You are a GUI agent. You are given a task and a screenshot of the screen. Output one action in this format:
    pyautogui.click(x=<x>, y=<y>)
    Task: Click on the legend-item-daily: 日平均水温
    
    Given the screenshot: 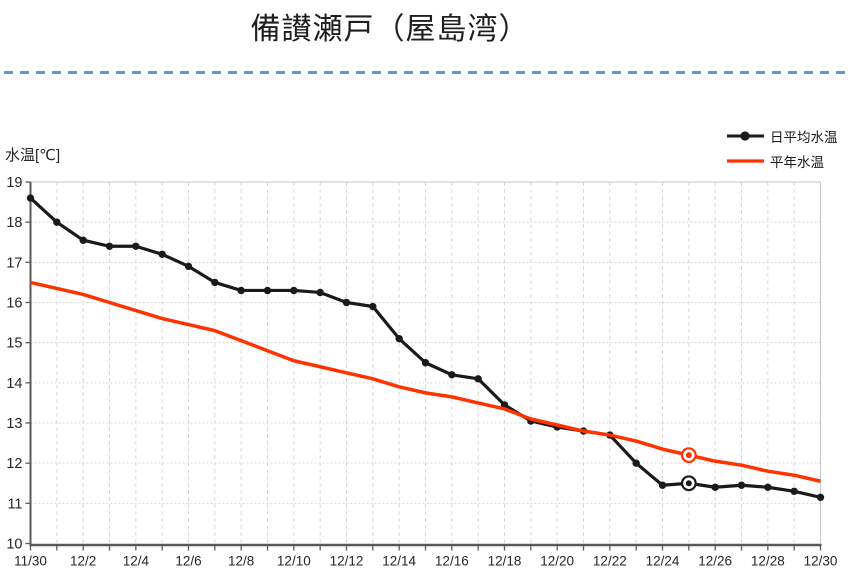 What is the action you would take?
    pyautogui.click(x=782, y=135)
    